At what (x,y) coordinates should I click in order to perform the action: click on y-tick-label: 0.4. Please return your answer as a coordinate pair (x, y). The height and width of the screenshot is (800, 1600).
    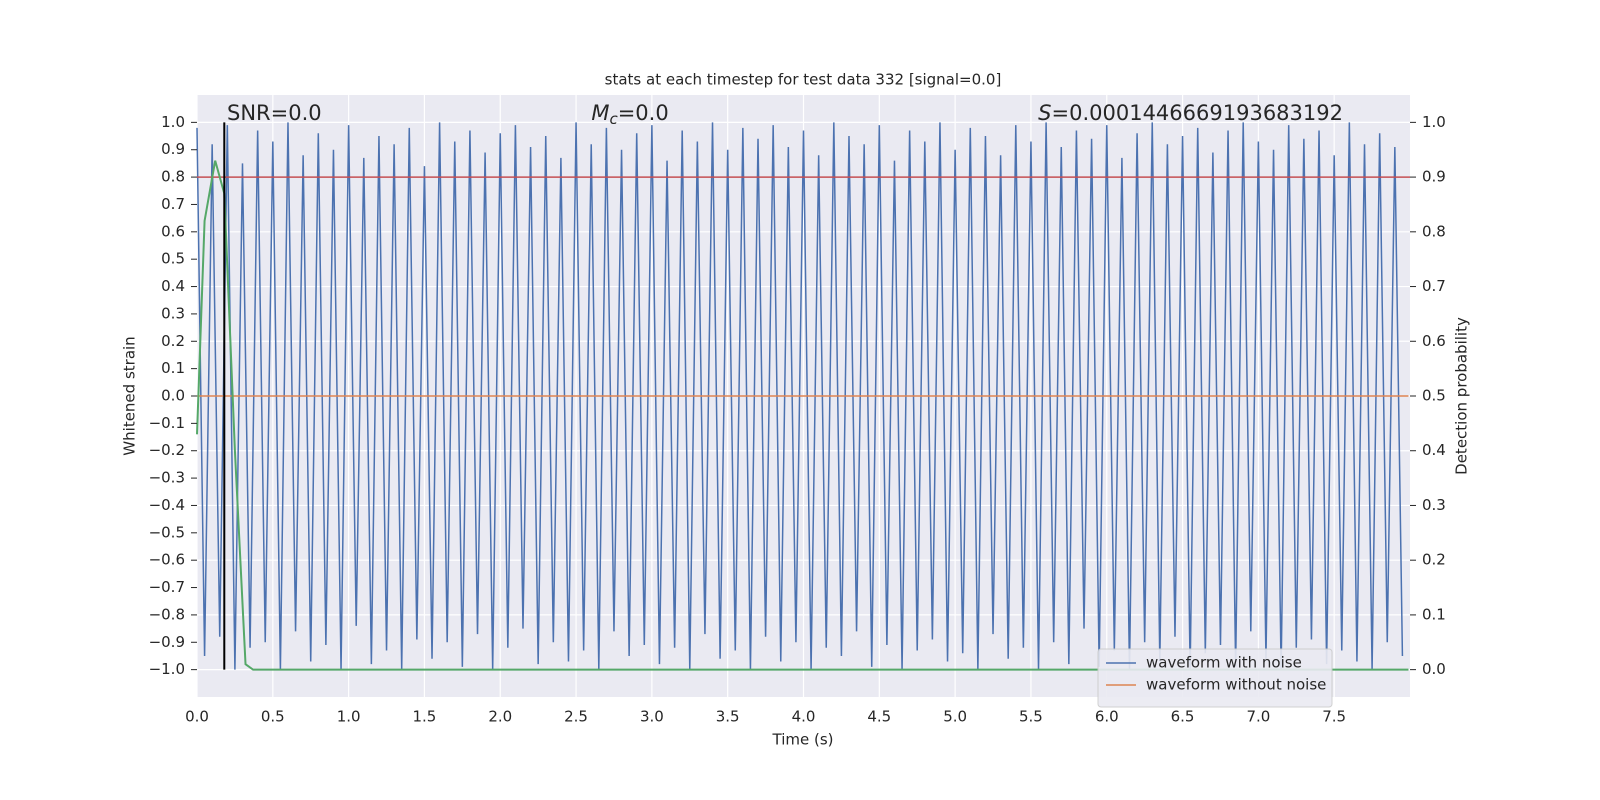
    Looking at the image, I should click on (173, 286).